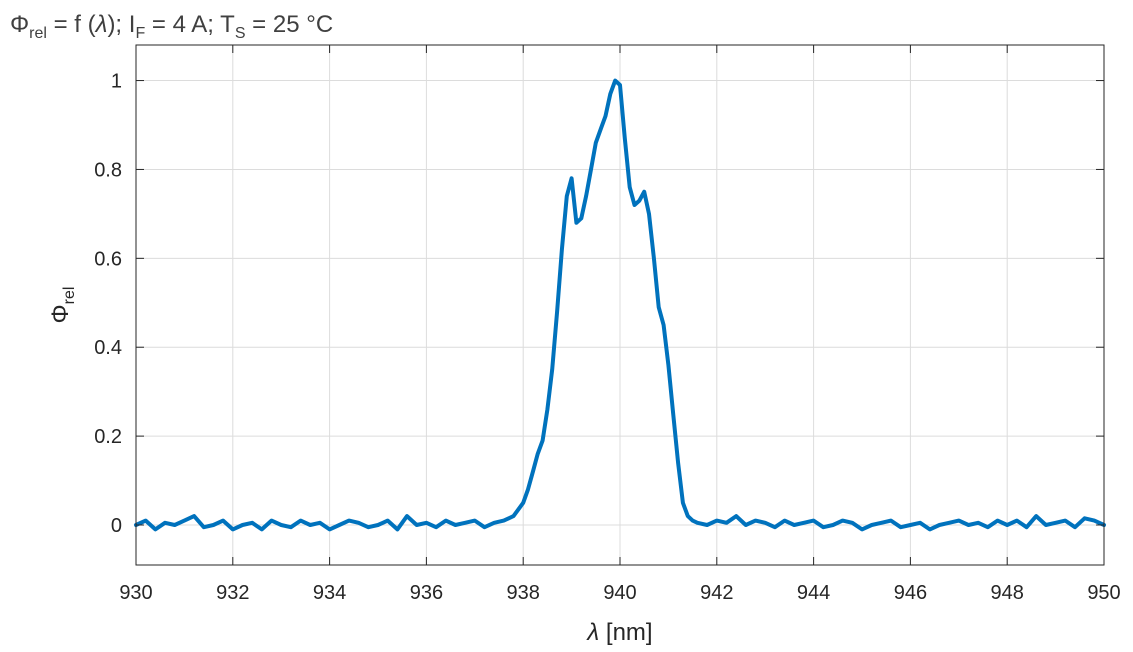 The image size is (1133, 652). What do you see at coordinates (121, 24) in the screenshot?
I see `title-current-prefix: ); I` at bounding box center [121, 24].